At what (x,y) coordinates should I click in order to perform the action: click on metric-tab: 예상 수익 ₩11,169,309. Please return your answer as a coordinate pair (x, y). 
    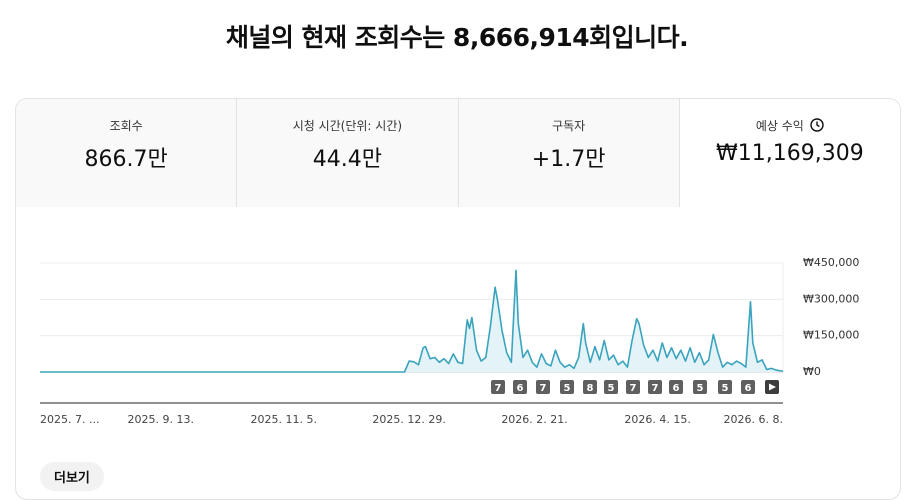
    Looking at the image, I should click on (789, 153).